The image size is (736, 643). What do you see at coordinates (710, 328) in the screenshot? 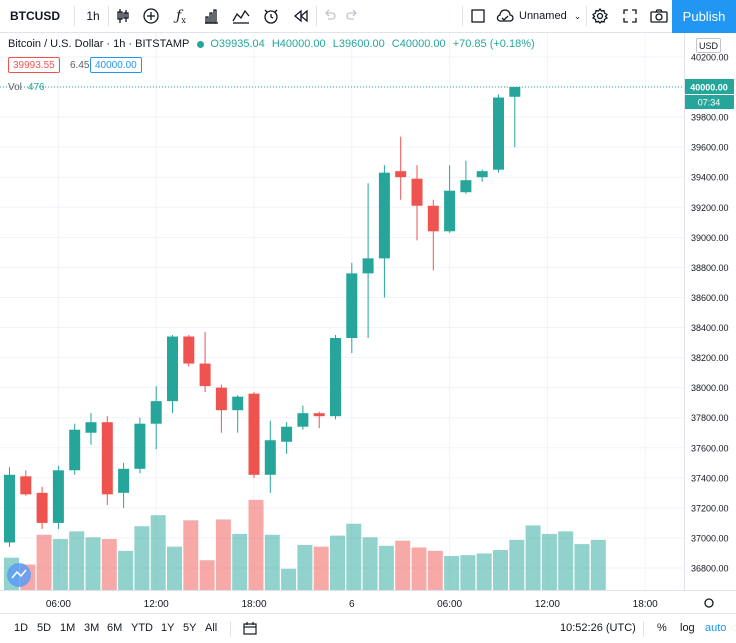
I see `y-tick-label: 38400.00` at bounding box center [710, 328].